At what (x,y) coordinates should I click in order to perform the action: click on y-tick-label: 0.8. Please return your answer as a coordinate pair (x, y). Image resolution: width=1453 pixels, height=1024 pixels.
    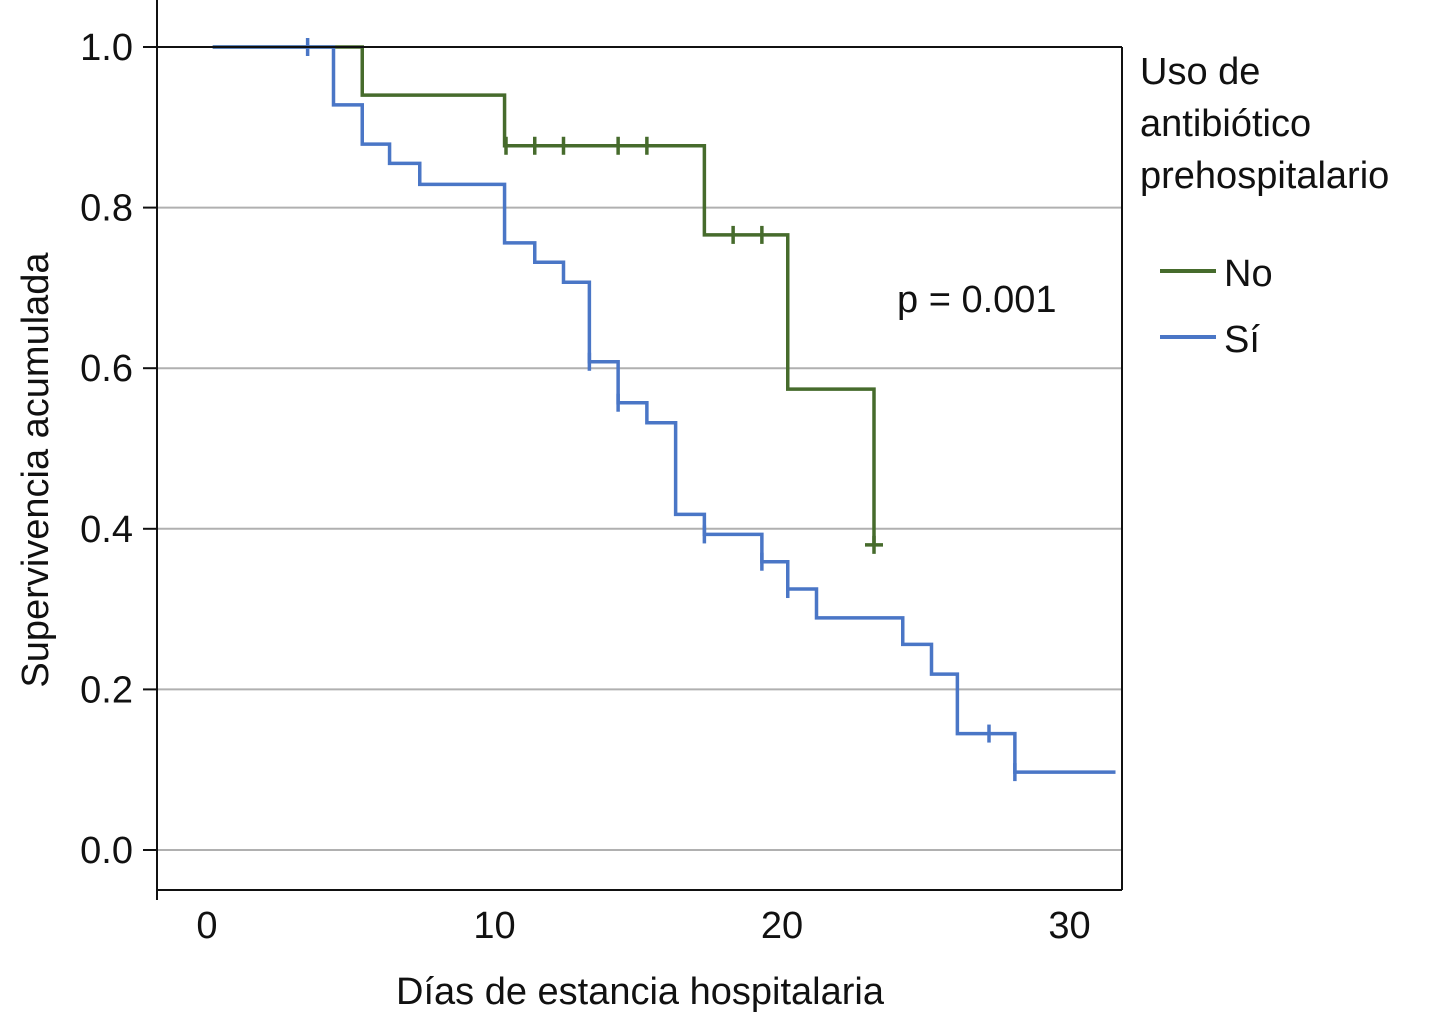
    Looking at the image, I should click on (106, 209).